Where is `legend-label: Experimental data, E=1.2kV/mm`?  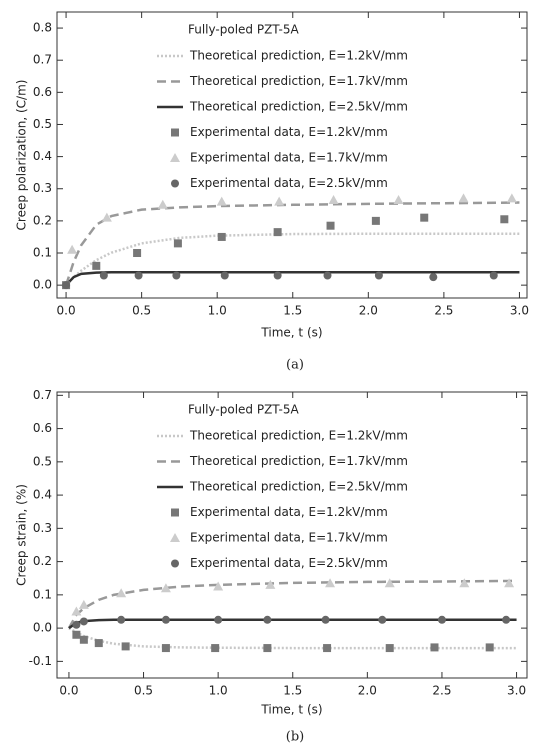
legend-label: Experimental data, E=1.2kV/mm is located at coordinates (289, 512).